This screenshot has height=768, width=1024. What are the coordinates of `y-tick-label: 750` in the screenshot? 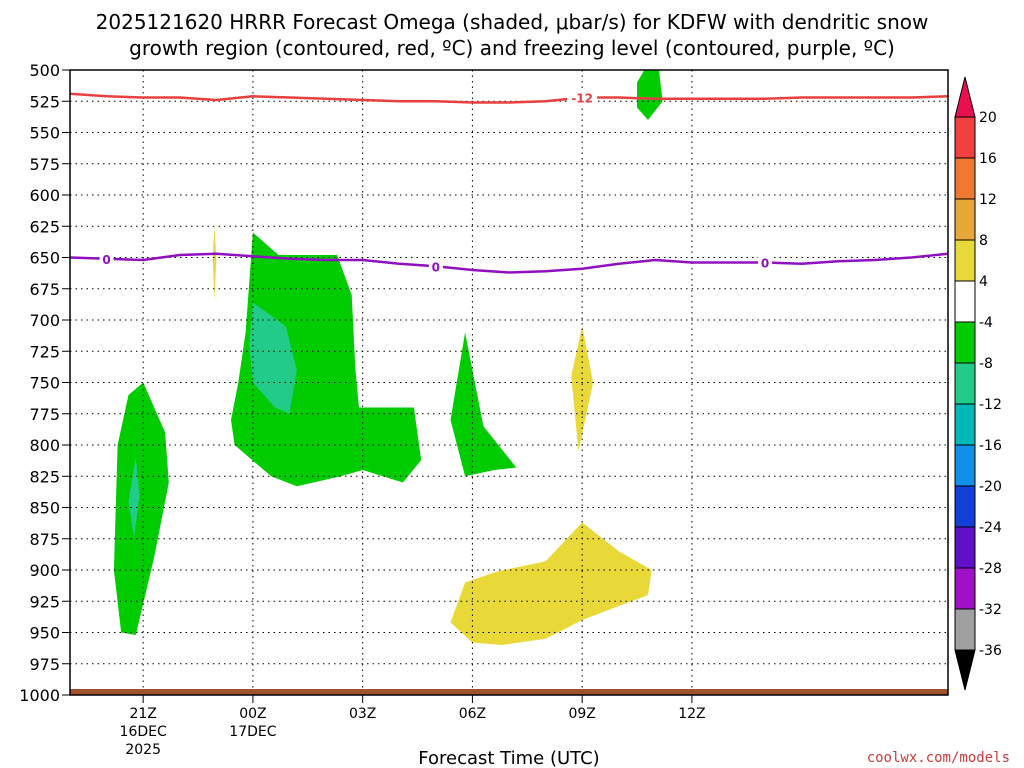 It's located at (44, 383).